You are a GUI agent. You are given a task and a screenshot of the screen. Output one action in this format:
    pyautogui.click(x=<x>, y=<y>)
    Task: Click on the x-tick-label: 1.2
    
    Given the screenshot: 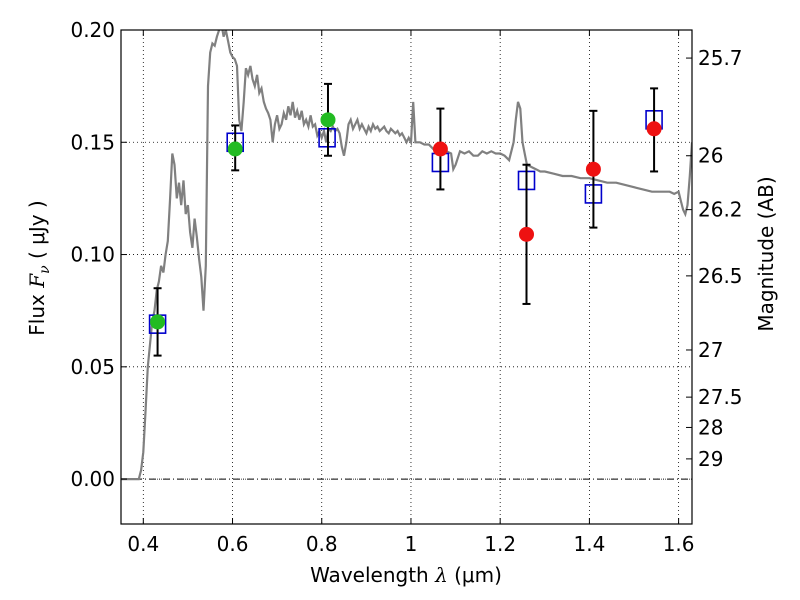 What is the action you would take?
    pyautogui.click(x=500, y=544)
    